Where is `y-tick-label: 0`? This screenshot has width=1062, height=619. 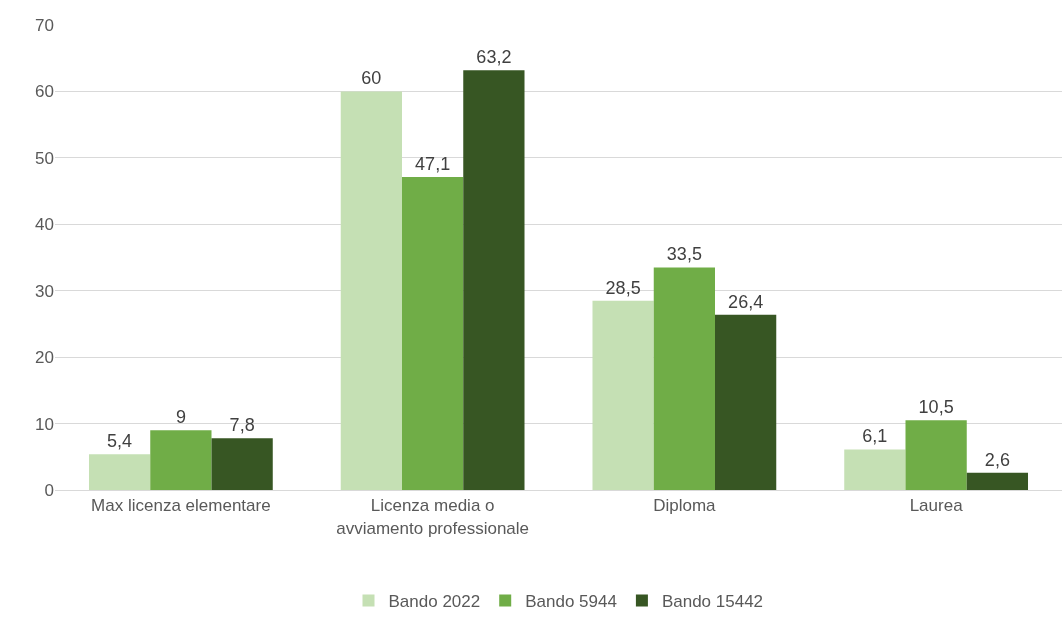
y-tick-label: 0 is located at coordinates (49, 490).